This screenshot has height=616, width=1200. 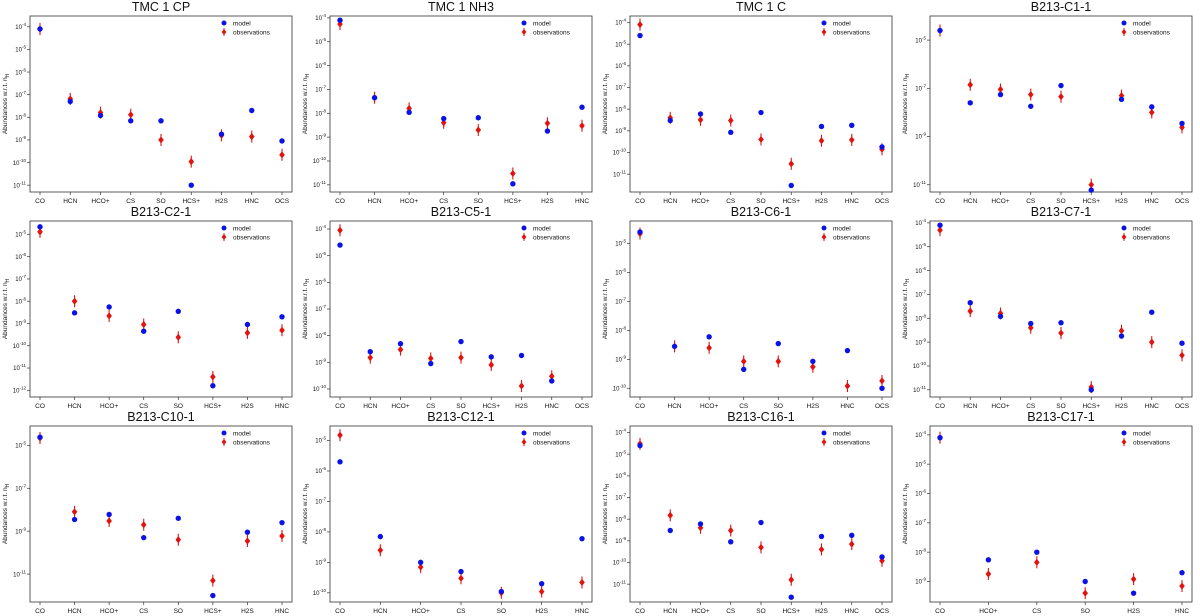 What do you see at coordinates (842, 23) in the screenshot?
I see `legend-model-label: model` at bounding box center [842, 23].